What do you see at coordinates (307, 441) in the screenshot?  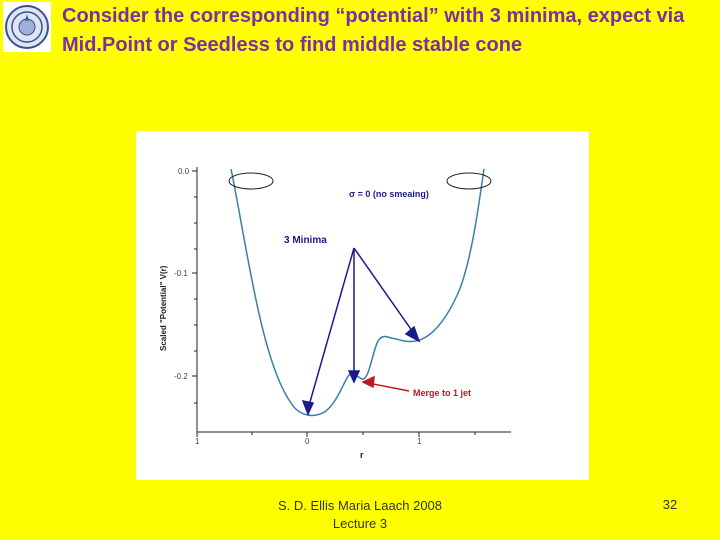 I see `x-tick-label-1: 0` at bounding box center [307, 441].